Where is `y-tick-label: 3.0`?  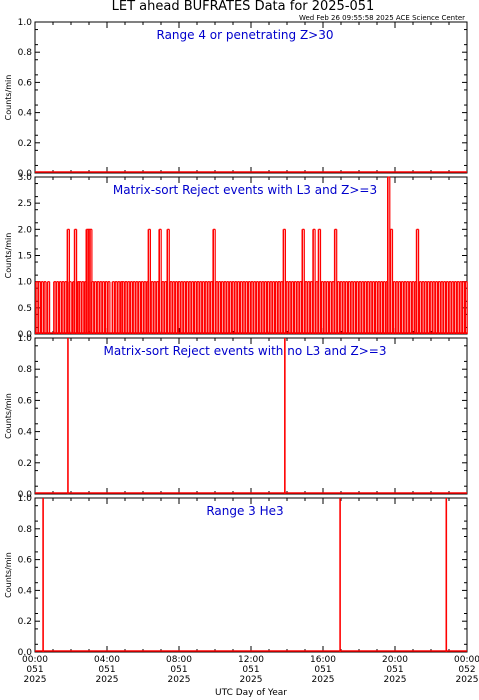
y-tick-label: 3.0 is located at coordinates (25, 178).